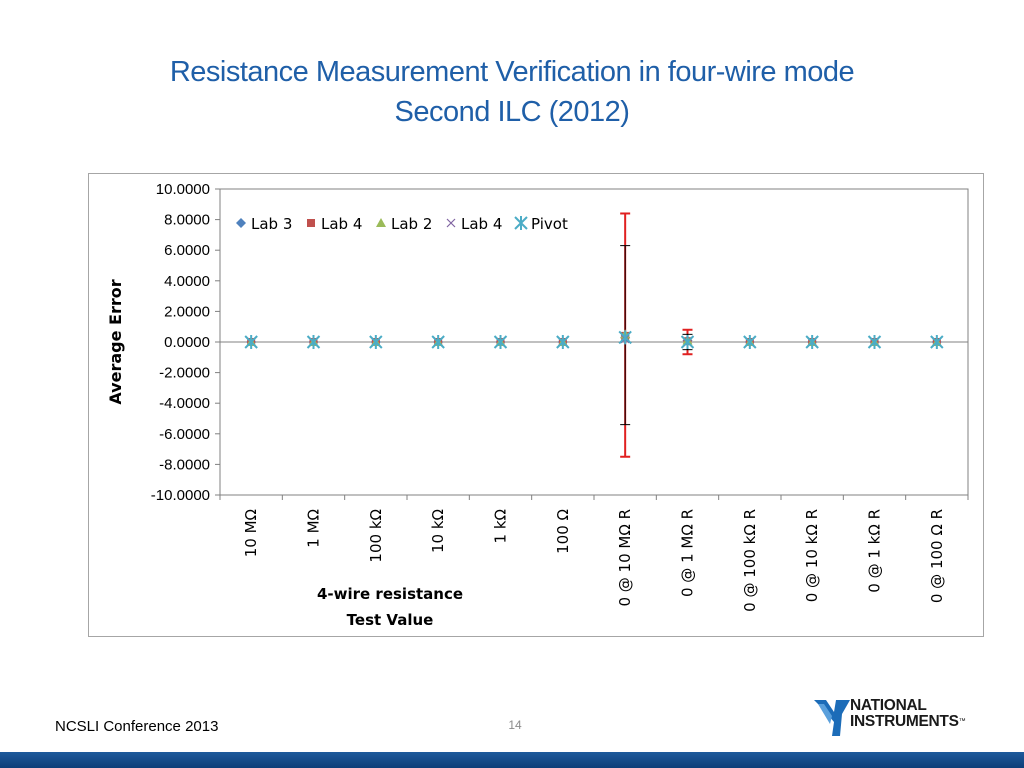  Describe the element at coordinates (812, 555) in the screenshot. I see `x-category-label: 0 @ 10 kΩ R` at that location.